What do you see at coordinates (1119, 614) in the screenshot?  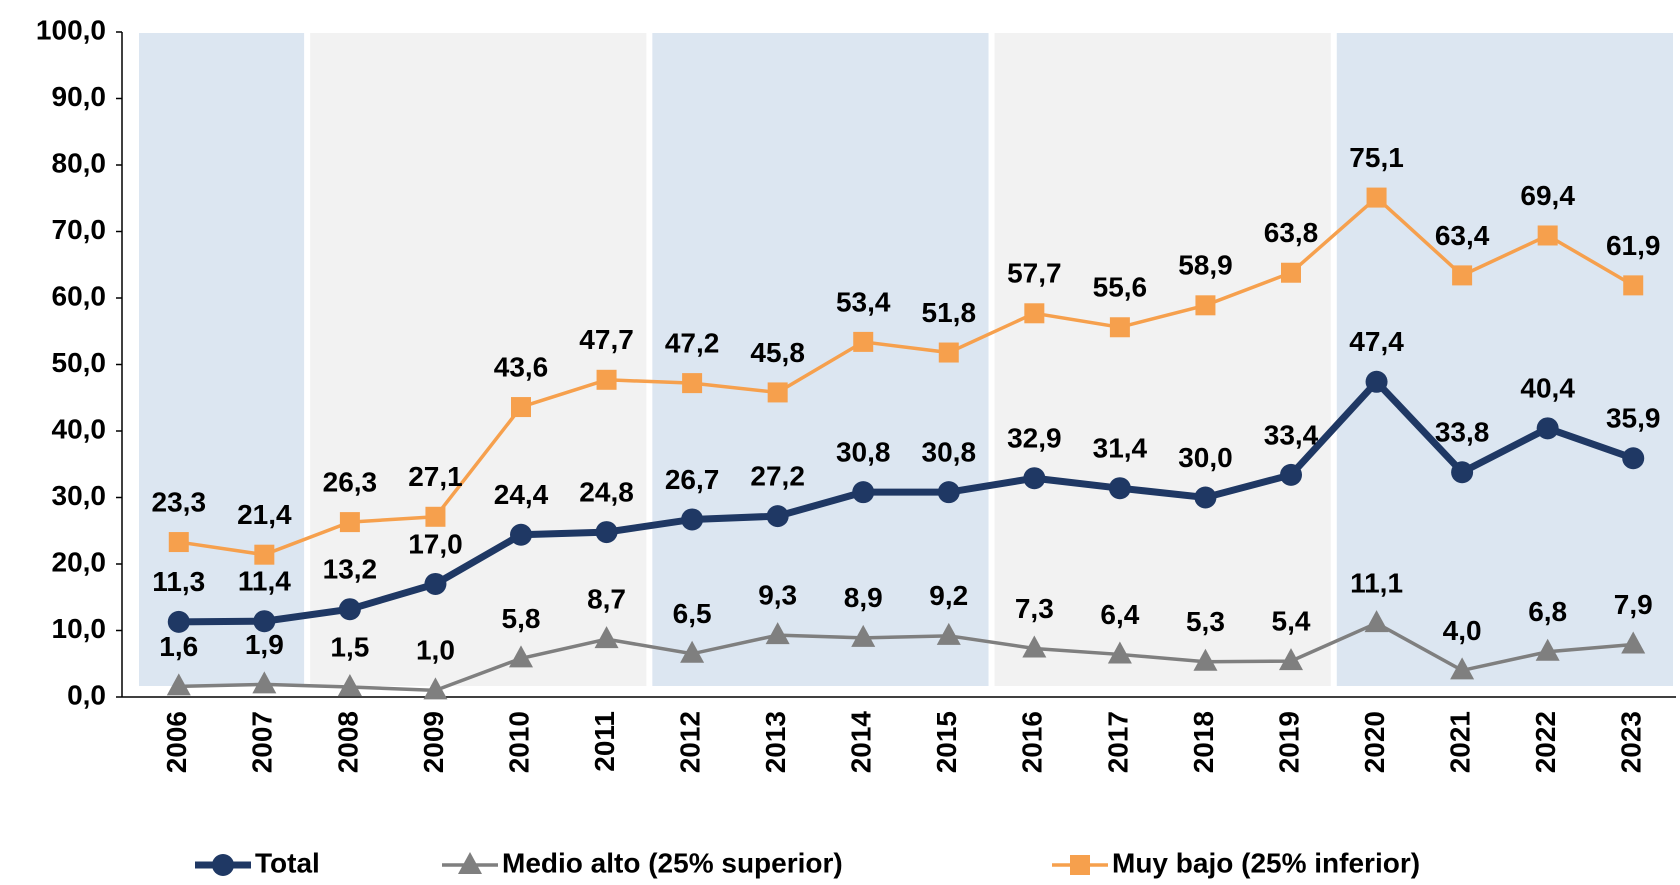 I see `data-label: 6,4` at bounding box center [1119, 614].